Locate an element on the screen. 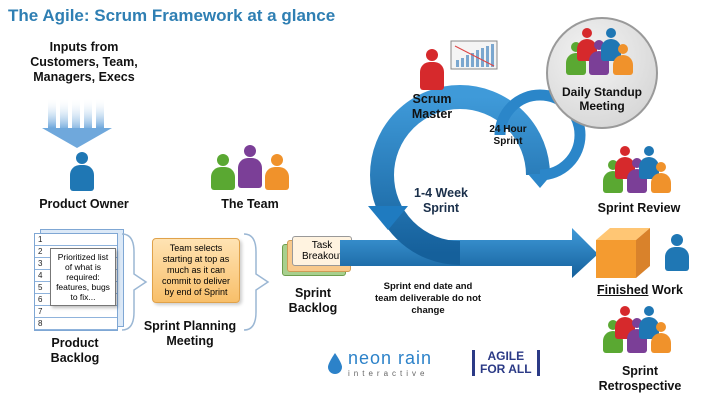 The width and height of the screenshot is (728, 416). sprint-backlog-label: Sprint Backlog is located at coordinates (313, 300).